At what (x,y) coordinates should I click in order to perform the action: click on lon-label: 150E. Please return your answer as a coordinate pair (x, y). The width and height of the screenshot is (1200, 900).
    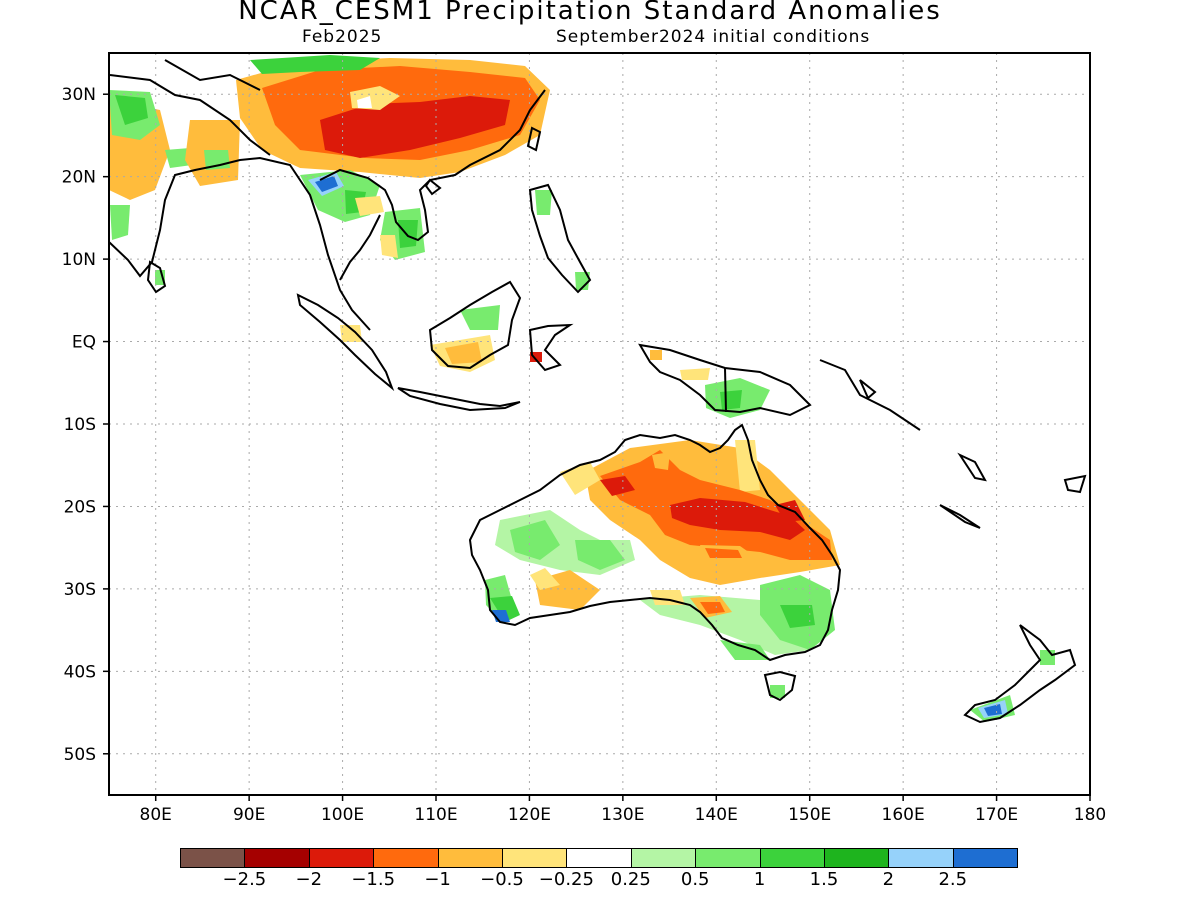
    Looking at the image, I should click on (809, 815).